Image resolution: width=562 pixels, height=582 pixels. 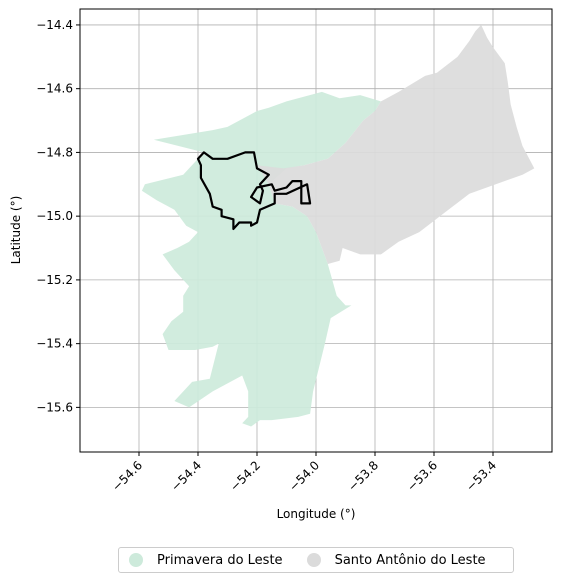 I want to click on x-tick-label: −54.6, so click(x=127, y=476).